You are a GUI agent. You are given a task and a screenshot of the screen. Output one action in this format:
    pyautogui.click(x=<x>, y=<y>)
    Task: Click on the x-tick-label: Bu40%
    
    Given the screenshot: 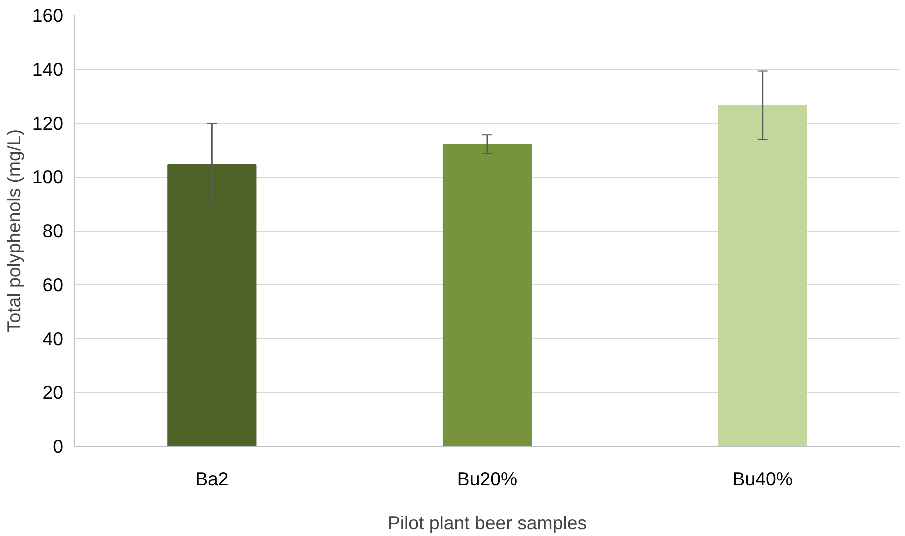 What is the action you would take?
    pyautogui.click(x=762, y=479)
    